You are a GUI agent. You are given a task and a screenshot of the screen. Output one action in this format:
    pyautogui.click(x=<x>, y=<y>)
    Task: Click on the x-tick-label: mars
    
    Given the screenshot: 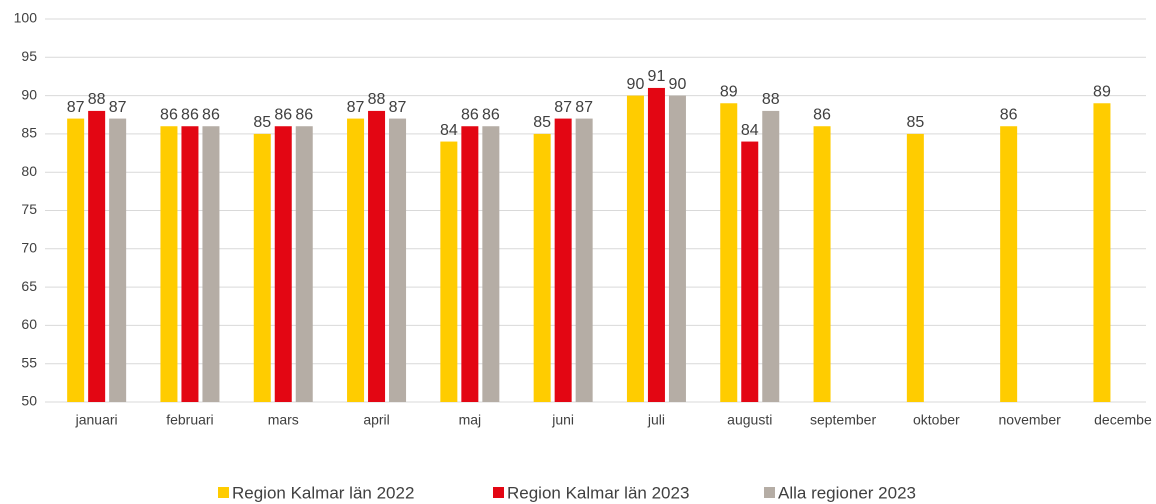 What is the action you would take?
    pyautogui.click(x=283, y=420)
    